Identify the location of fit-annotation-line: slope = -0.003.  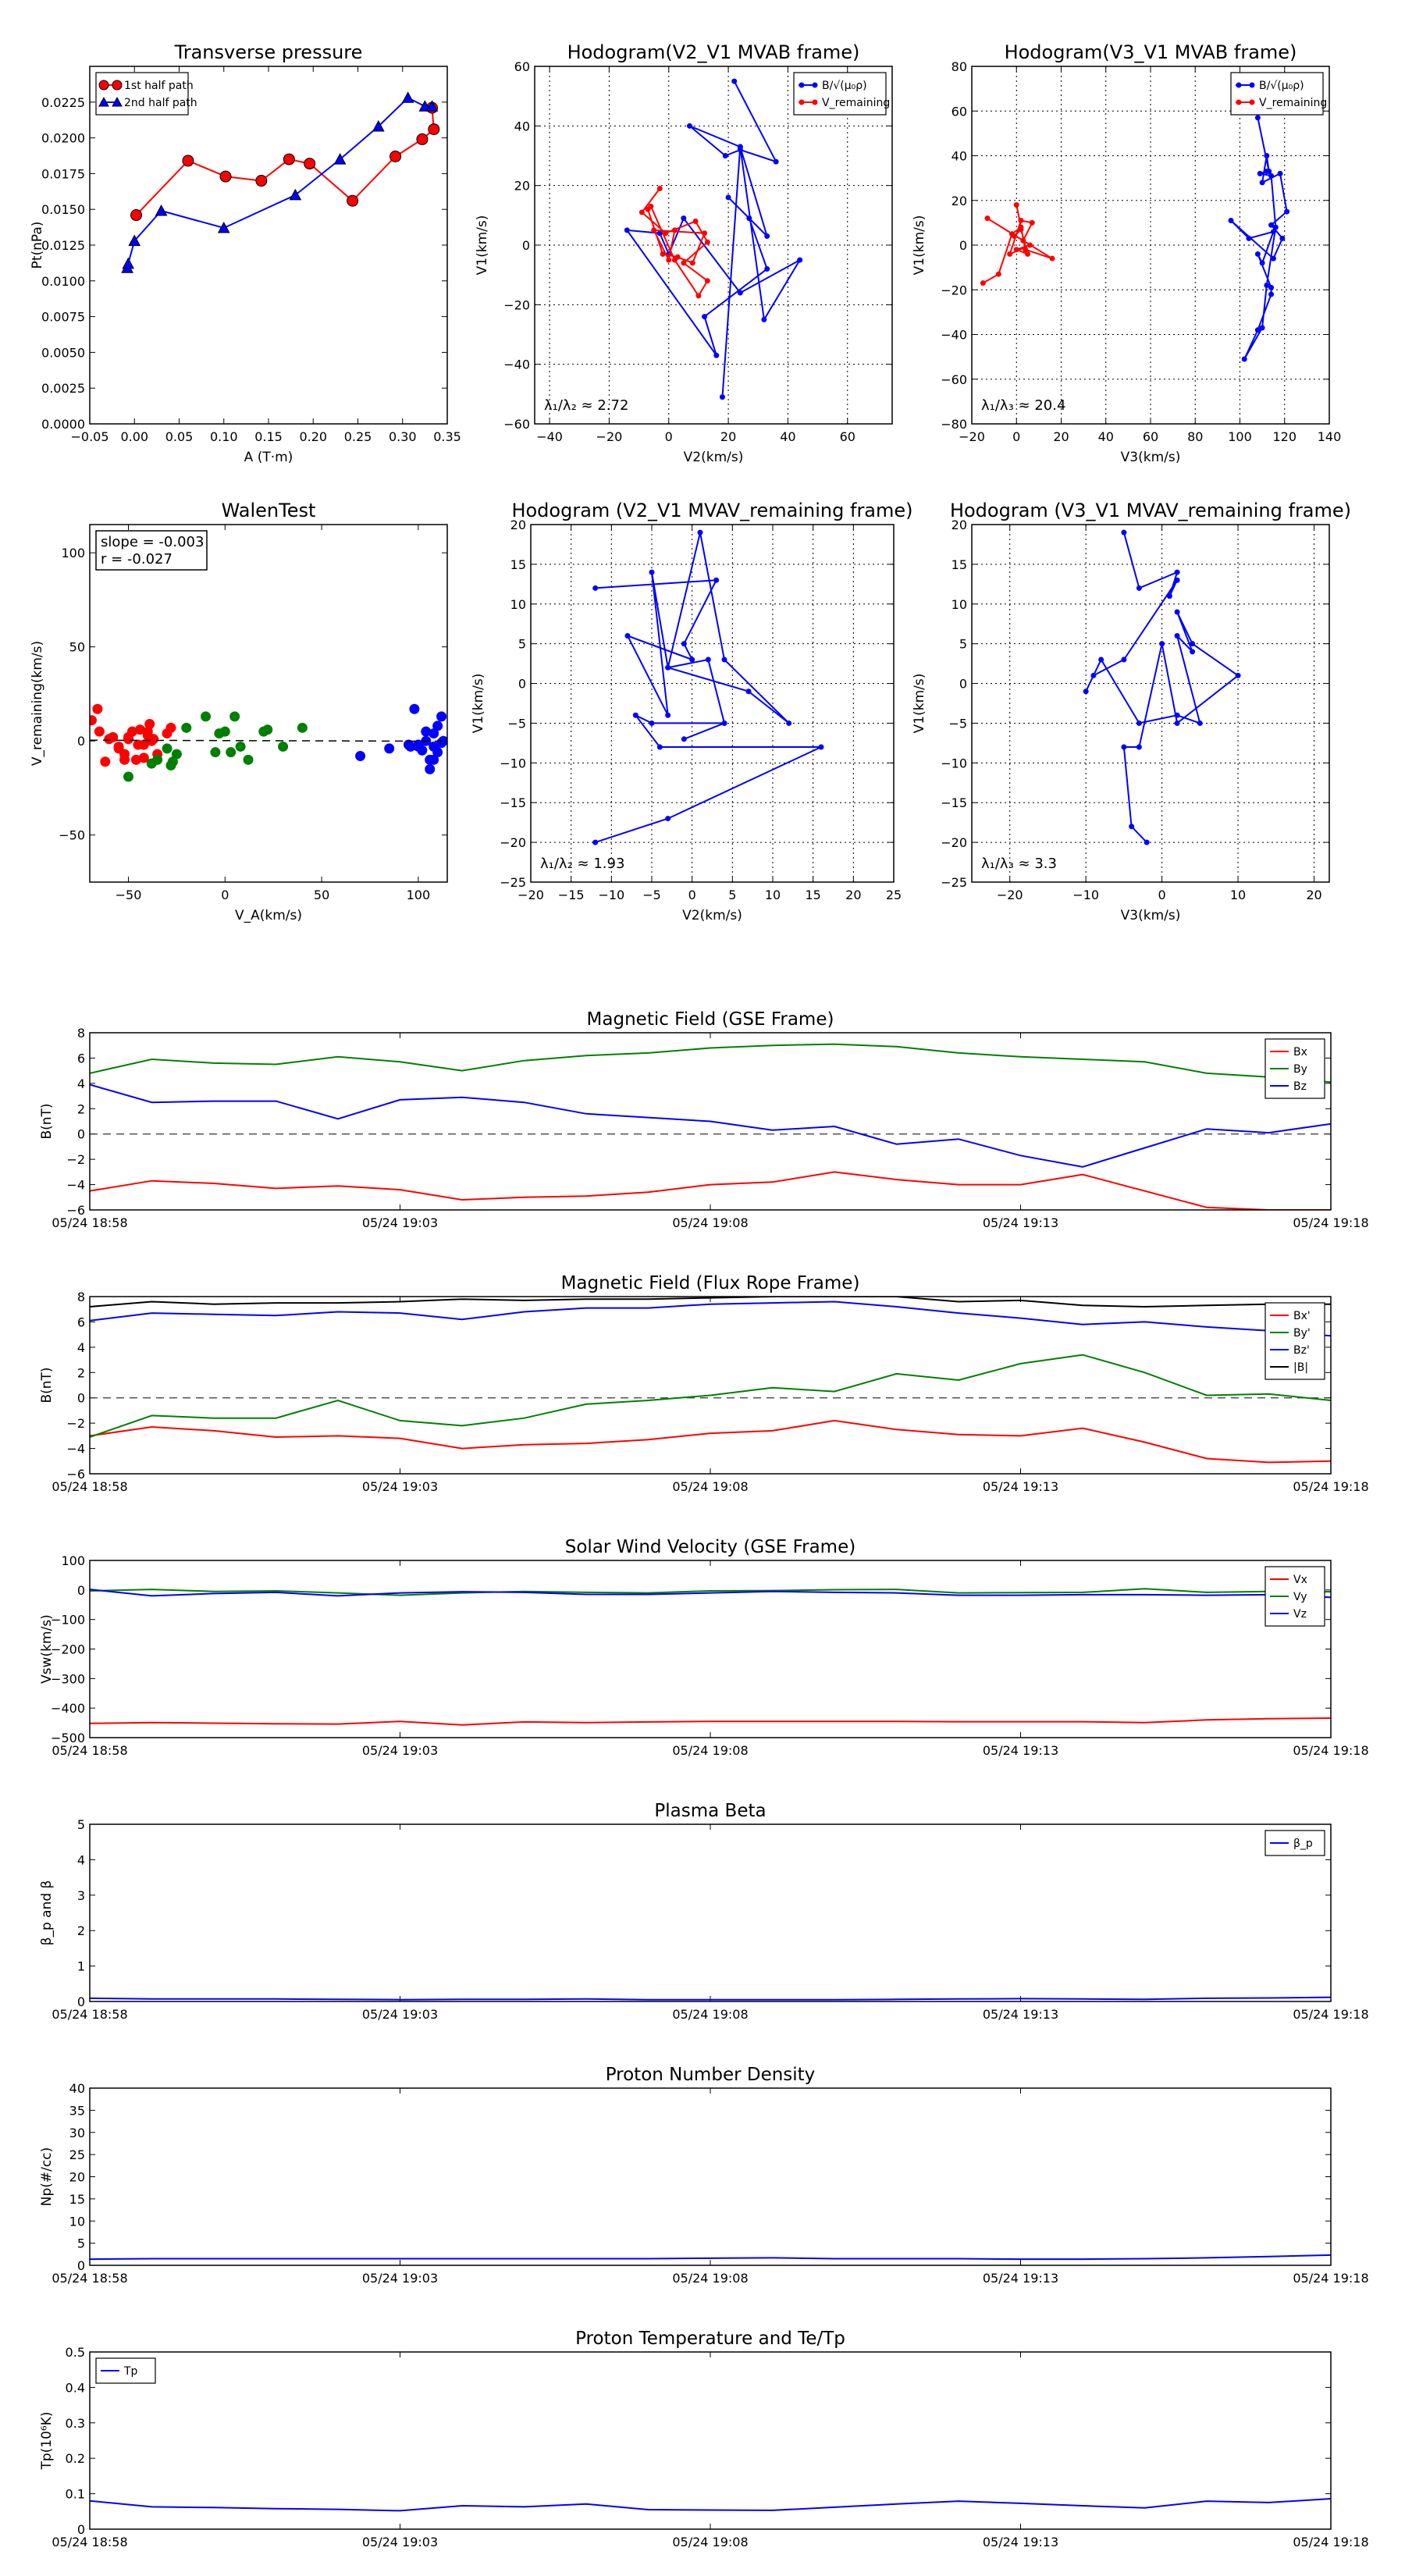
(153, 542).